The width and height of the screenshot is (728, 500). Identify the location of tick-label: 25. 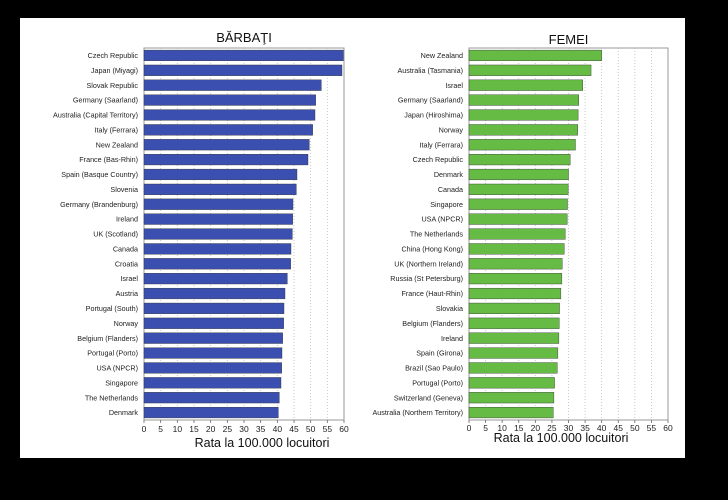
(552, 428).